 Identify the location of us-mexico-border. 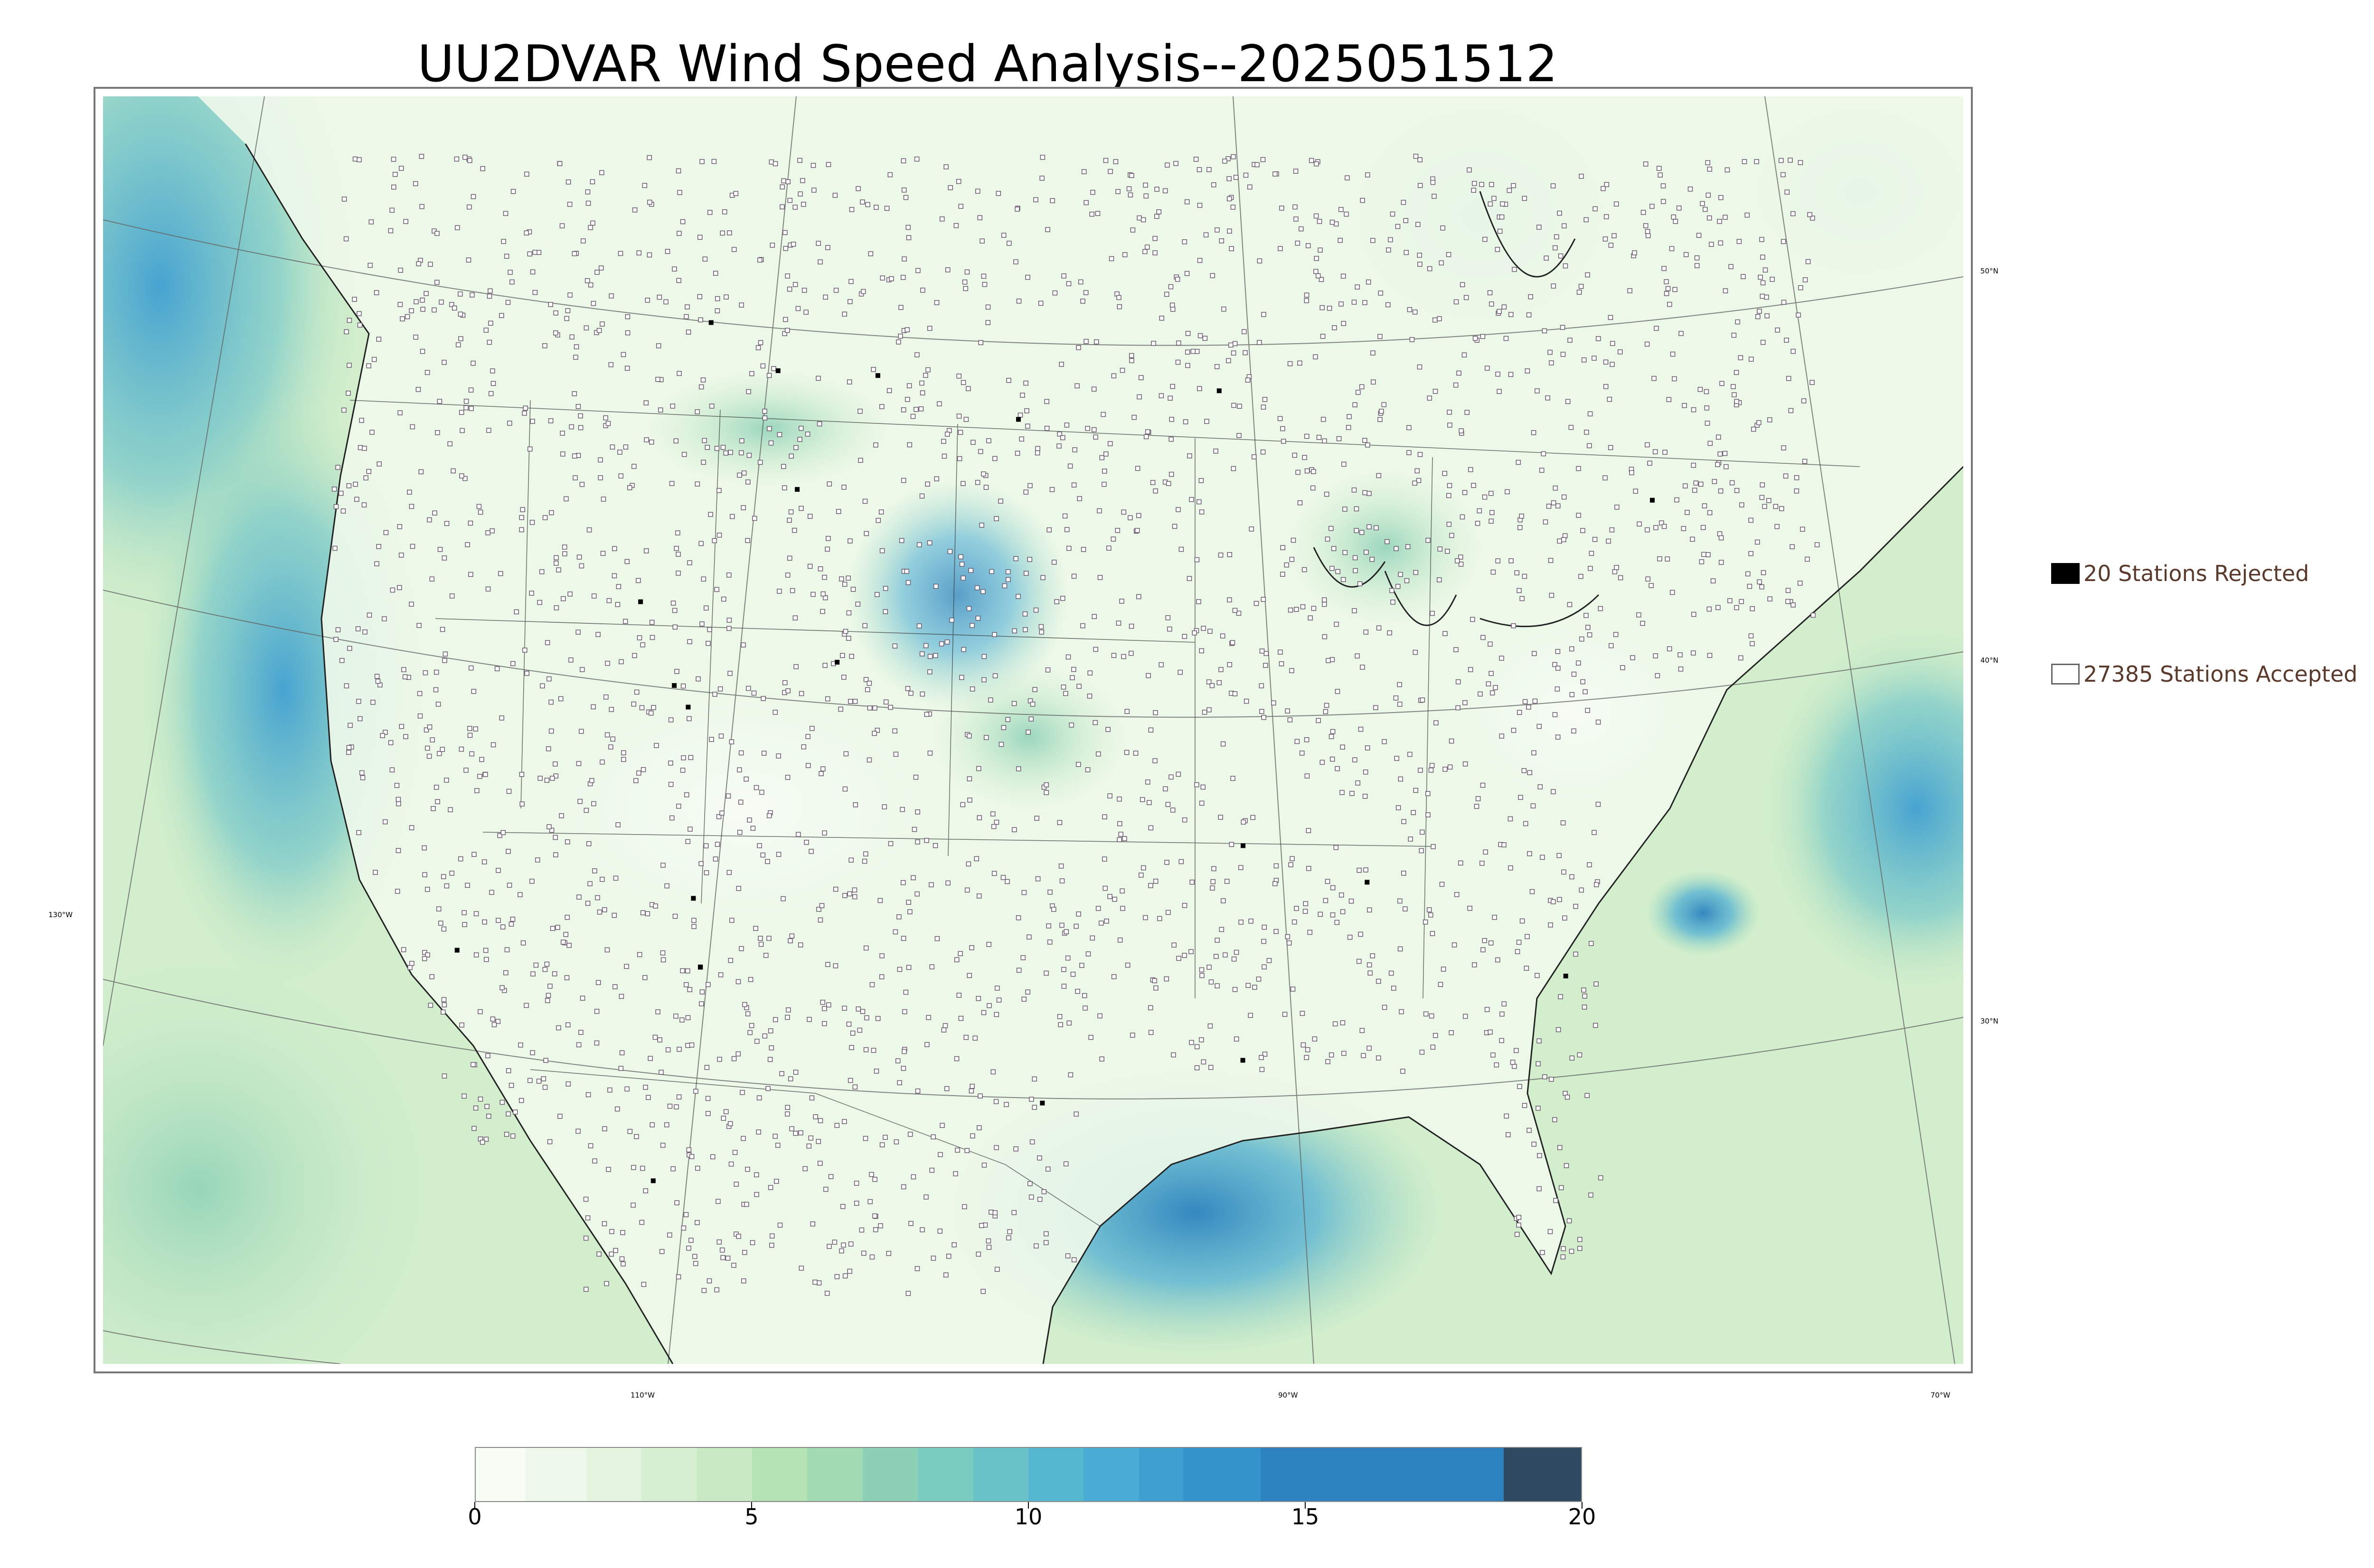
(815, 1148).